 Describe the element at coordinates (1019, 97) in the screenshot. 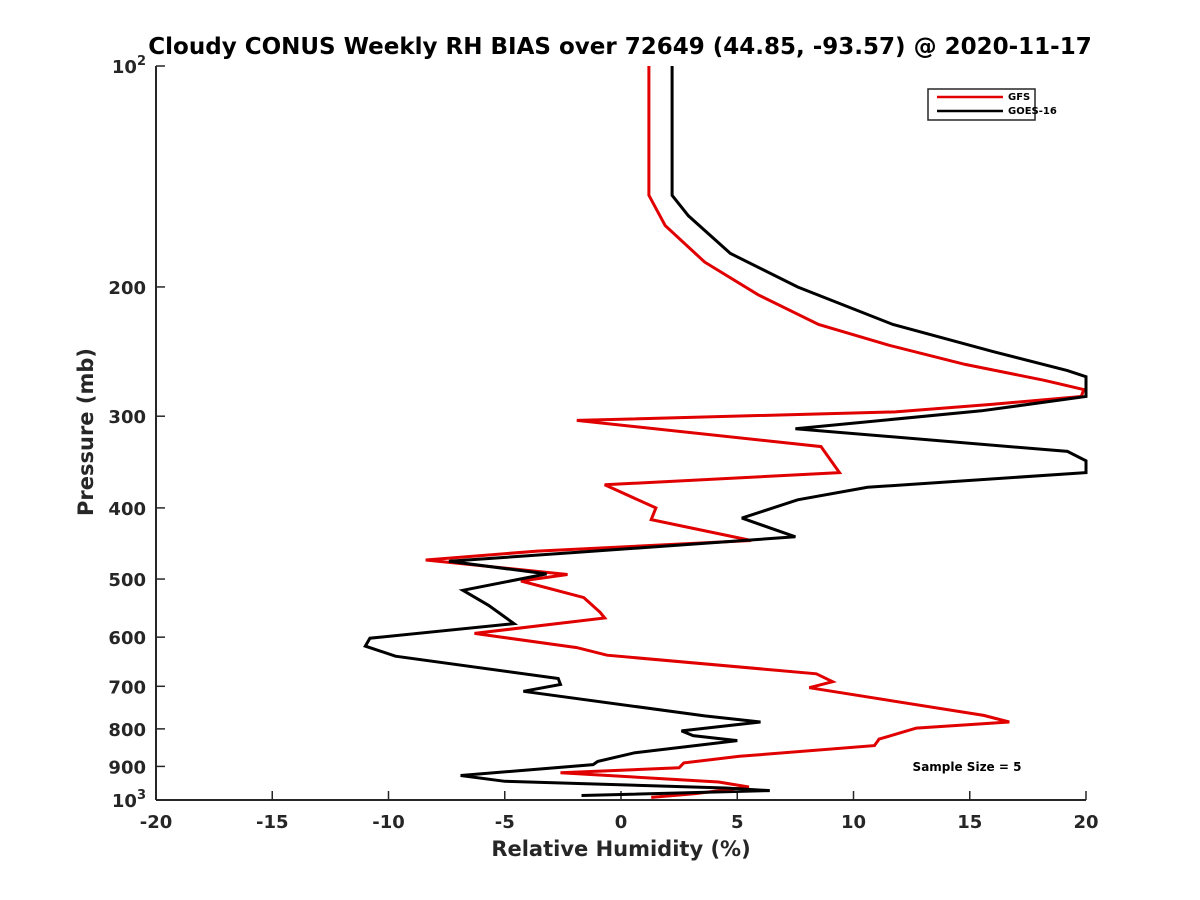

I see `legend-label-gfs: GFS` at that location.